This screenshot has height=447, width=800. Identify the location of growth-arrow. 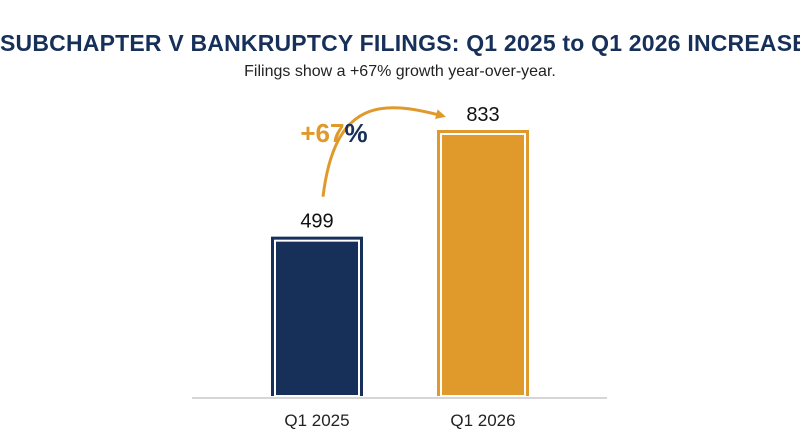
(383, 151).